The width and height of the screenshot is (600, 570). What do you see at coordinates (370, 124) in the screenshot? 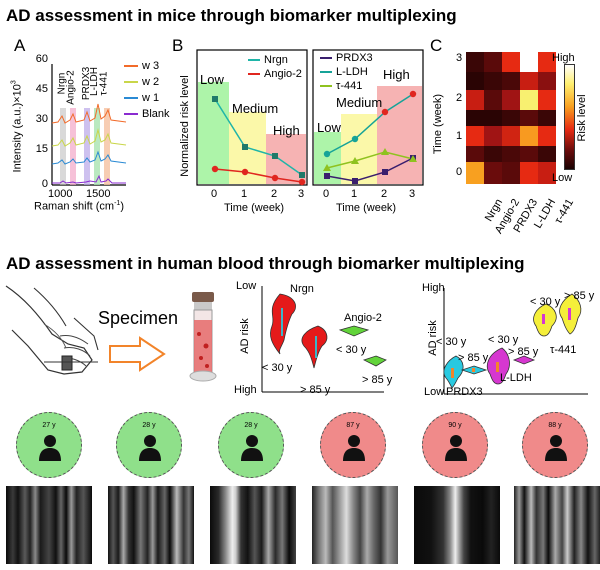
I see `lldh-series-line` at bounding box center [370, 124].